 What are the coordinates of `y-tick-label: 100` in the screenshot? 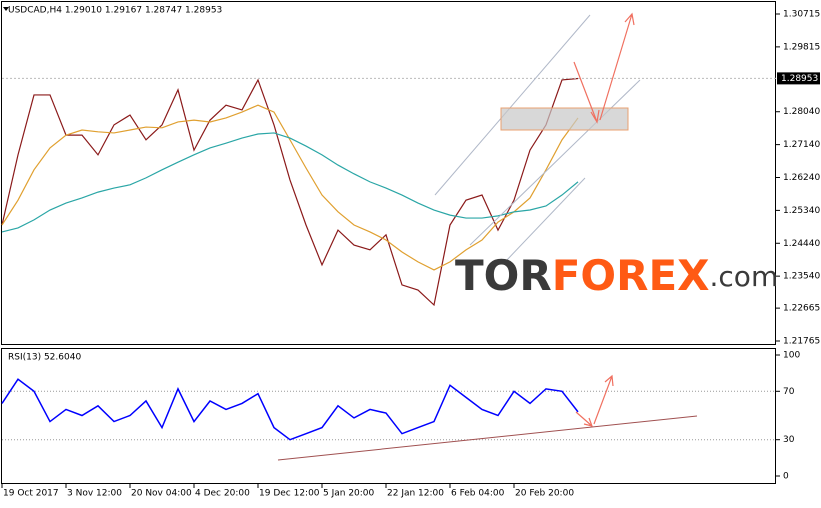 It's located at (791, 356).